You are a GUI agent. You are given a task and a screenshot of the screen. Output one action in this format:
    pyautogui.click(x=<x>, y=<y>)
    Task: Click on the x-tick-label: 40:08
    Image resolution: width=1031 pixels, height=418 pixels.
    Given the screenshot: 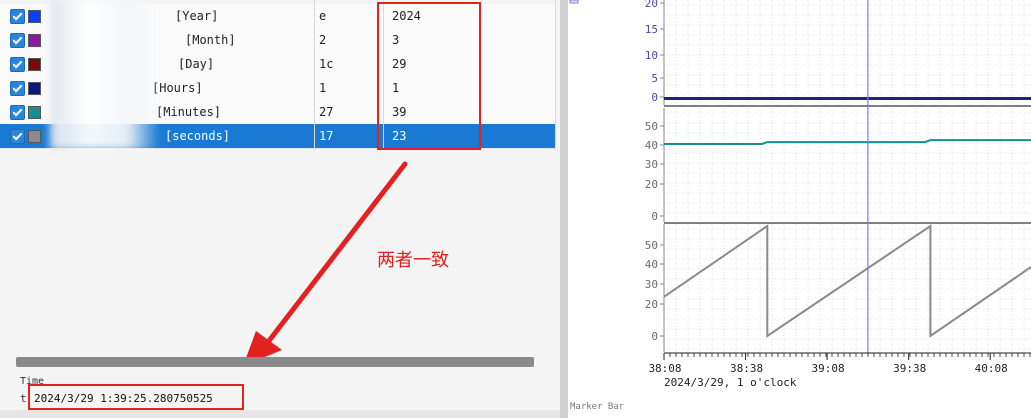 What is the action you would take?
    pyautogui.click(x=991, y=368)
    